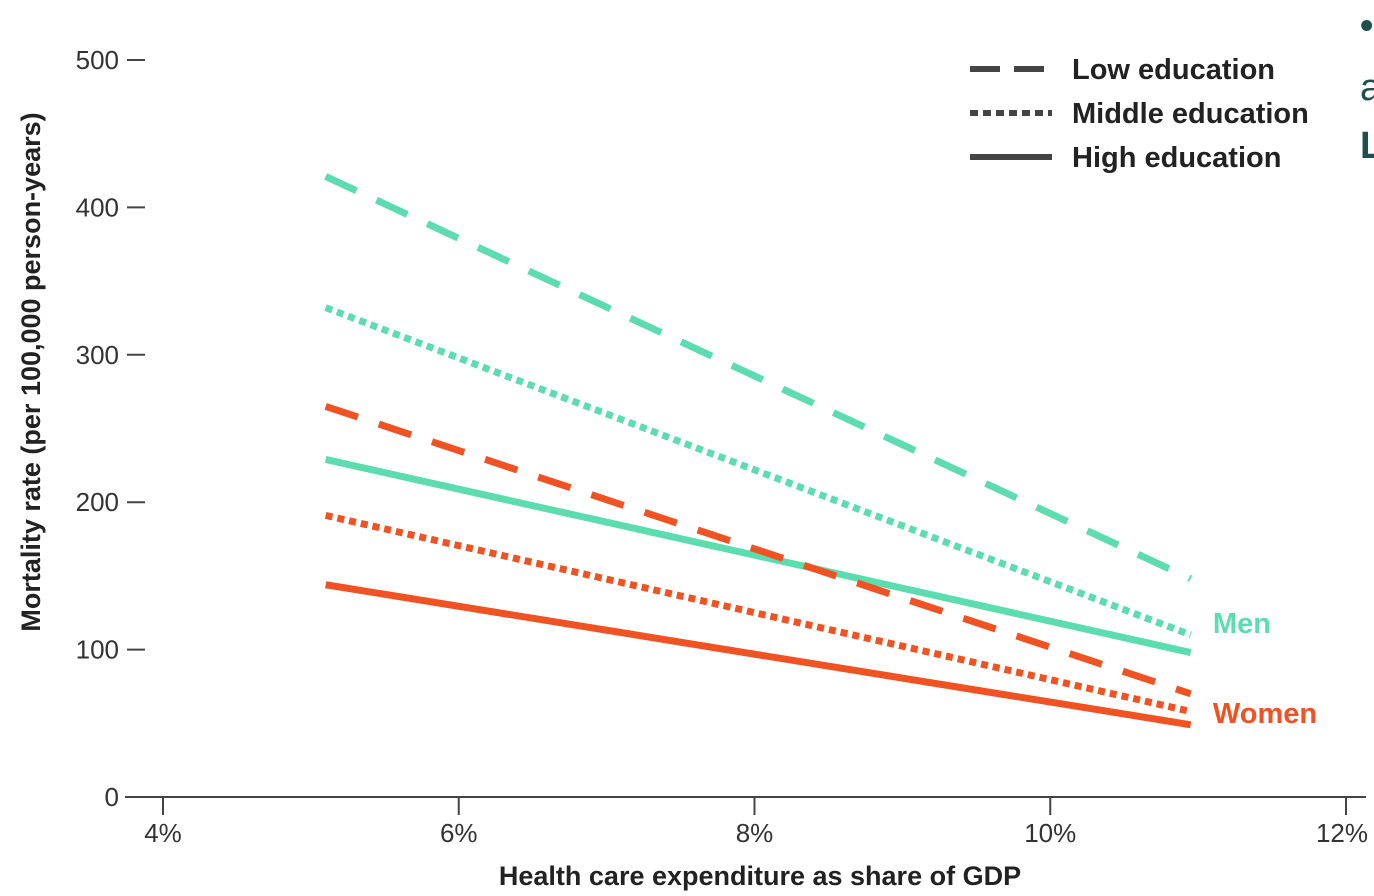  What do you see at coordinates (1367, 146) in the screenshot?
I see `side-text-l: L` at bounding box center [1367, 146].